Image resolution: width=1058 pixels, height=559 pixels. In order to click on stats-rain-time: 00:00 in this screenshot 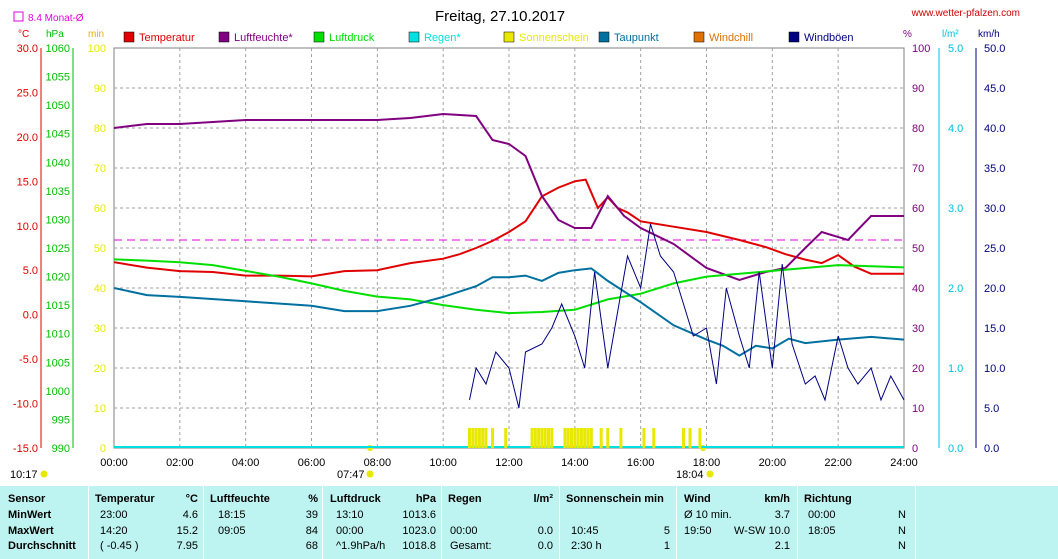, I will do `click(464, 530)`.